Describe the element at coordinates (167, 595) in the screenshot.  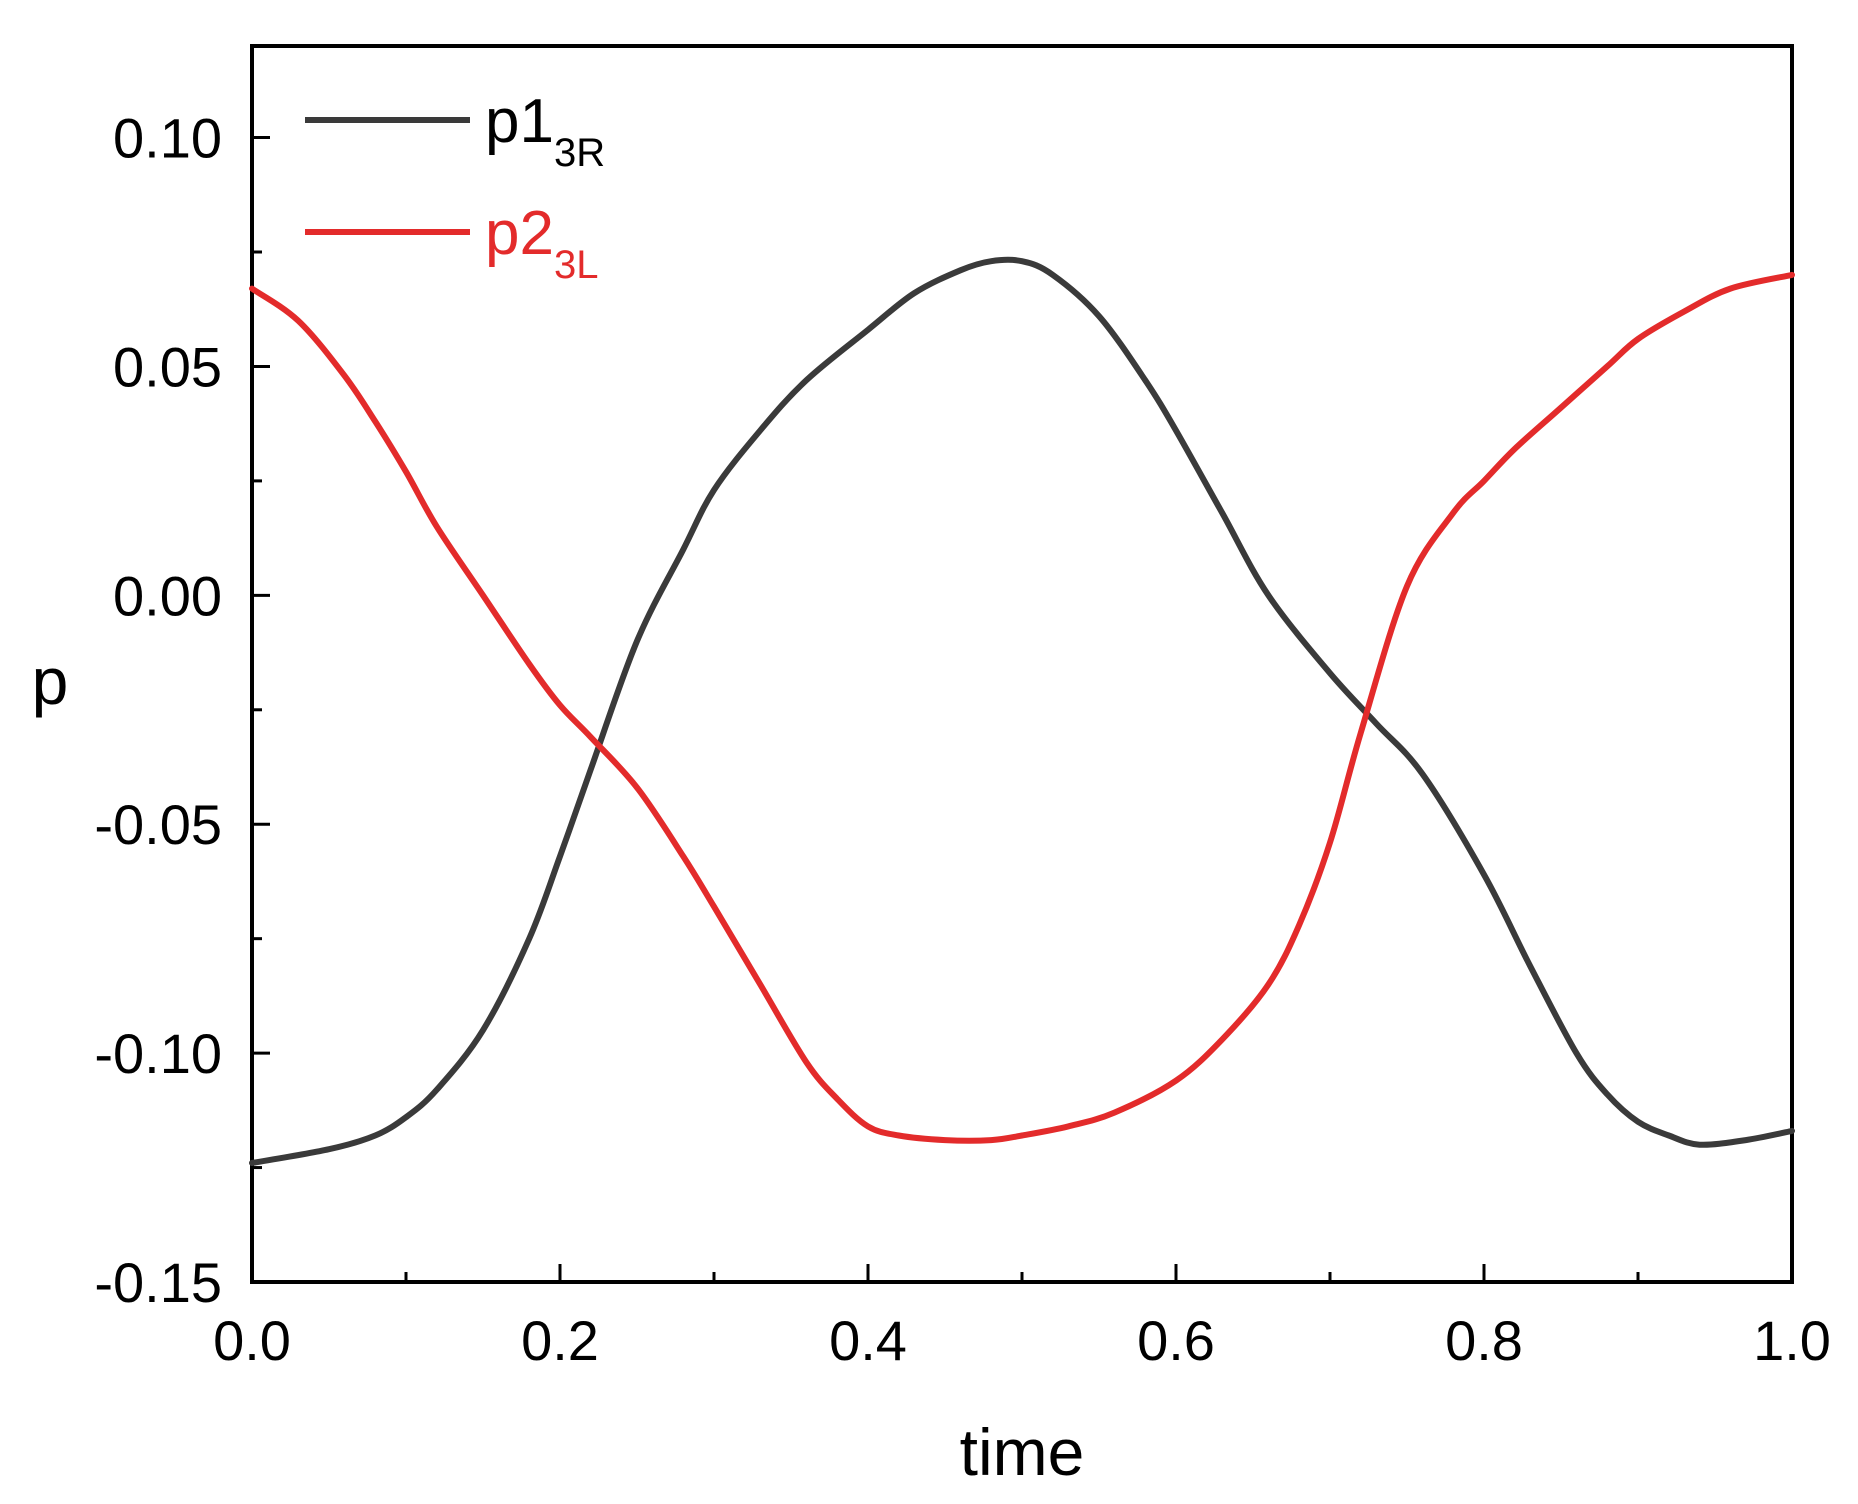
I see `y-tick-label: 0.00` at that location.